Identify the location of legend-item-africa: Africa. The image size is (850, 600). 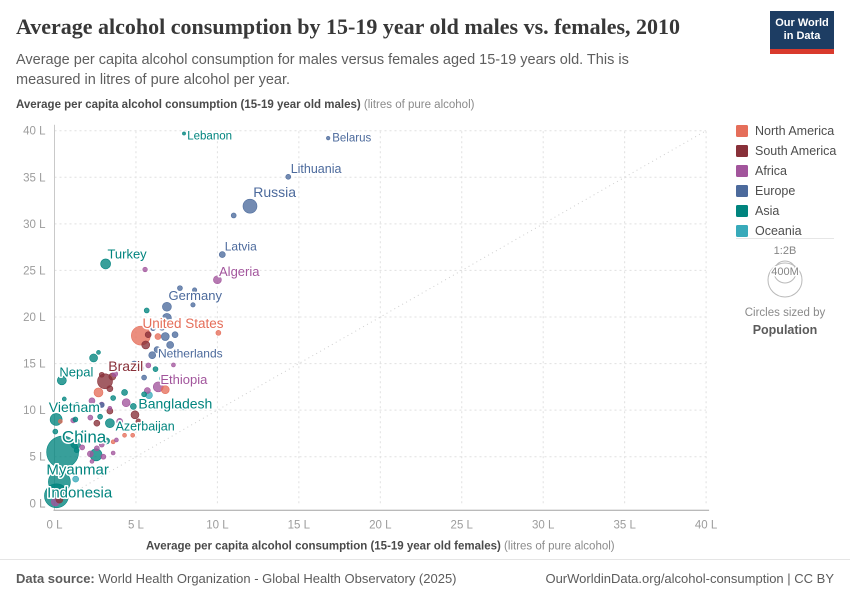
(789, 171).